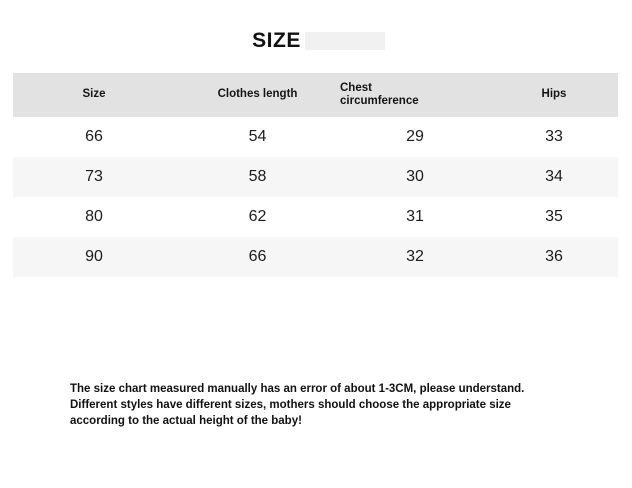 The width and height of the screenshot is (632, 488). What do you see at coordinates (257, 94) in the screenshot?
I see `column-header-clothes-length: Clothes length` at bounding box center [257, 94].